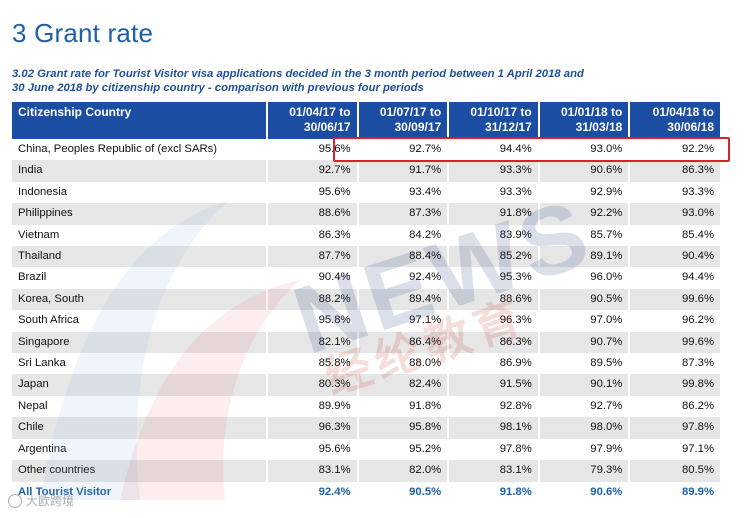 The image size is (745, 518). I want to click on grant-rate-cell: 82.0%, so click(403, 471).